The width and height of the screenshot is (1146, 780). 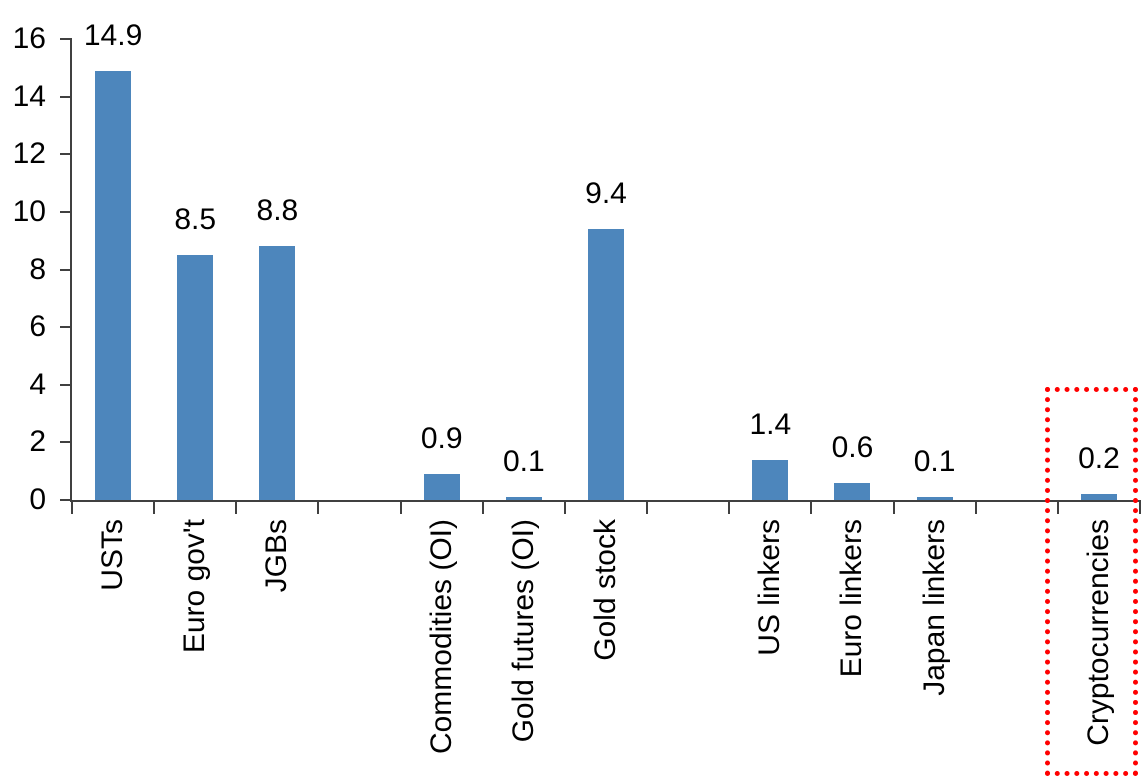 What do you see at coordinates (606, 364) in the screenshot?
I see `bar-gold-stock` at bounding box center [606, 364].